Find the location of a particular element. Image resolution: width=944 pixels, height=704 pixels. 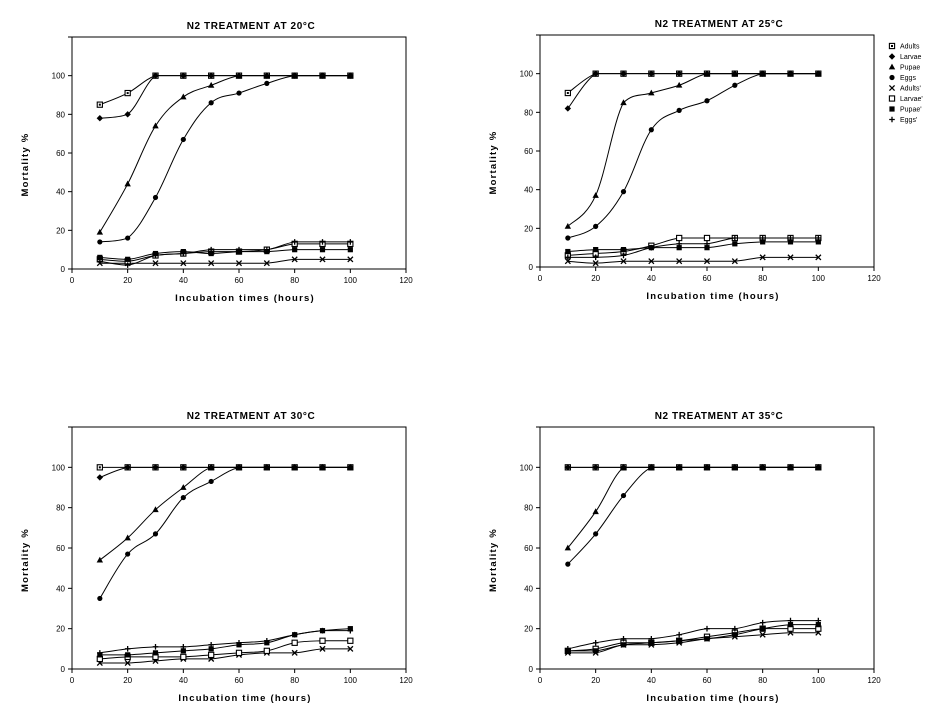

legend-entry: Adults is located at coordinates (904, 46).